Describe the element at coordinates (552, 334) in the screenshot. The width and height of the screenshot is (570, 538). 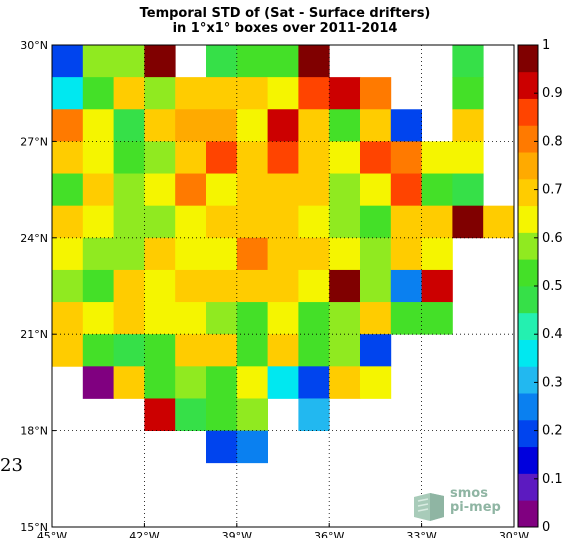
I see `colorbar-tick-label: 0.4` at that location.